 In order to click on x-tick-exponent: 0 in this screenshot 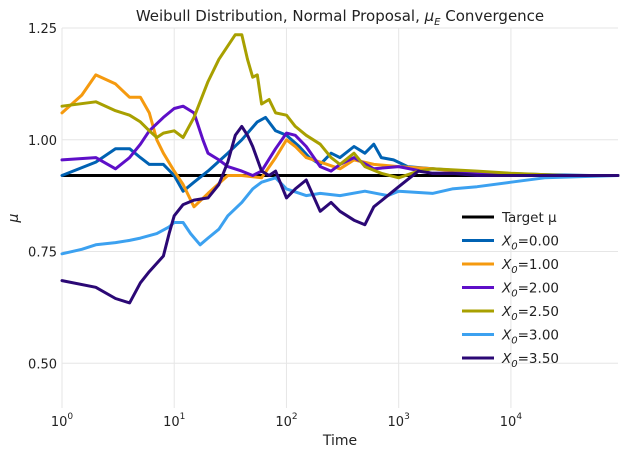, I will do `click(70, 417)`.